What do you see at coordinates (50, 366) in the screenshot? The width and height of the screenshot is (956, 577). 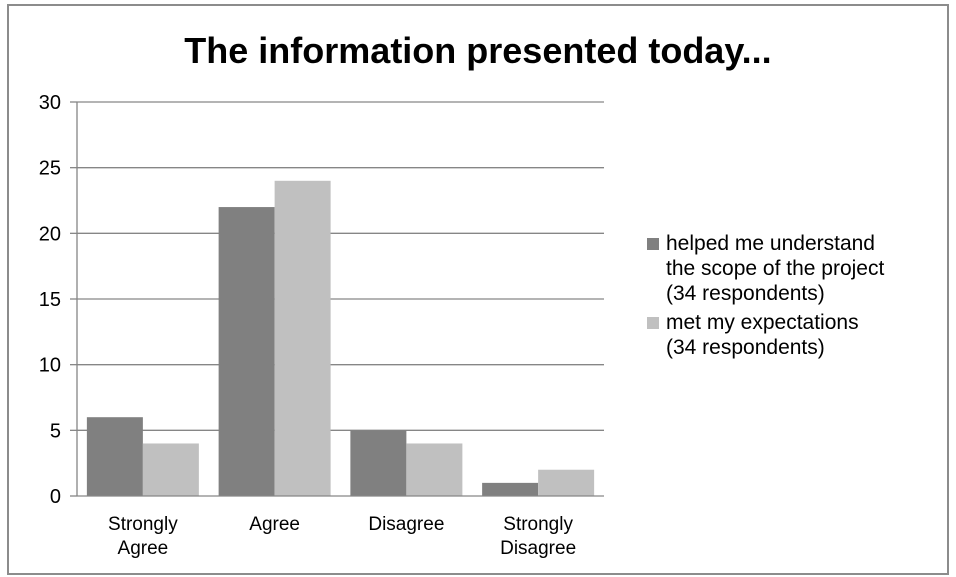 I see `y-tick-label-10: 10` at bounding box center [50, 366].